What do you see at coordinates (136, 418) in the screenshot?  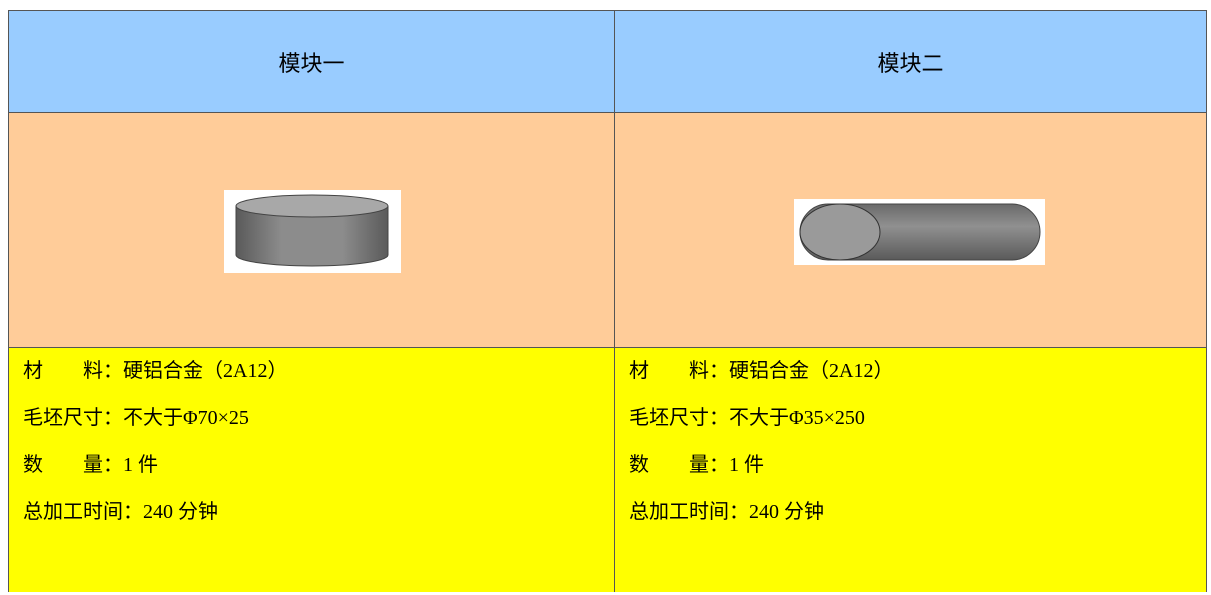 I see `spec-line: 毛坯尺寸：不大于Φ70×25` at bounding box center [136, 418].